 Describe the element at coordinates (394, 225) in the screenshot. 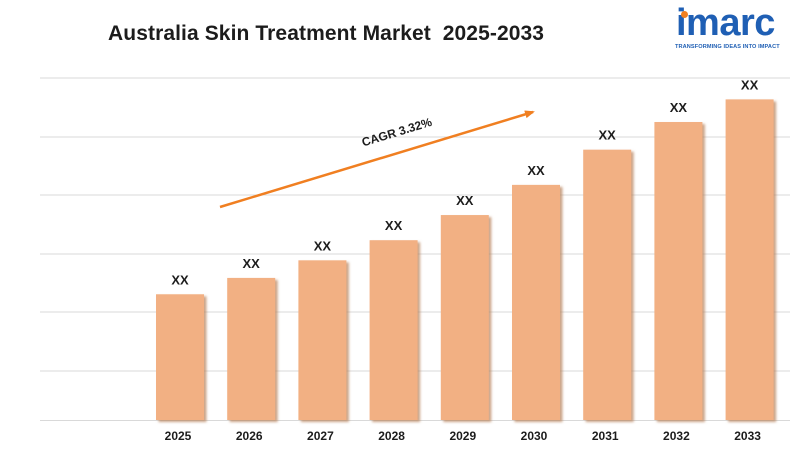

I see `value-label-2028: XX` at that location.